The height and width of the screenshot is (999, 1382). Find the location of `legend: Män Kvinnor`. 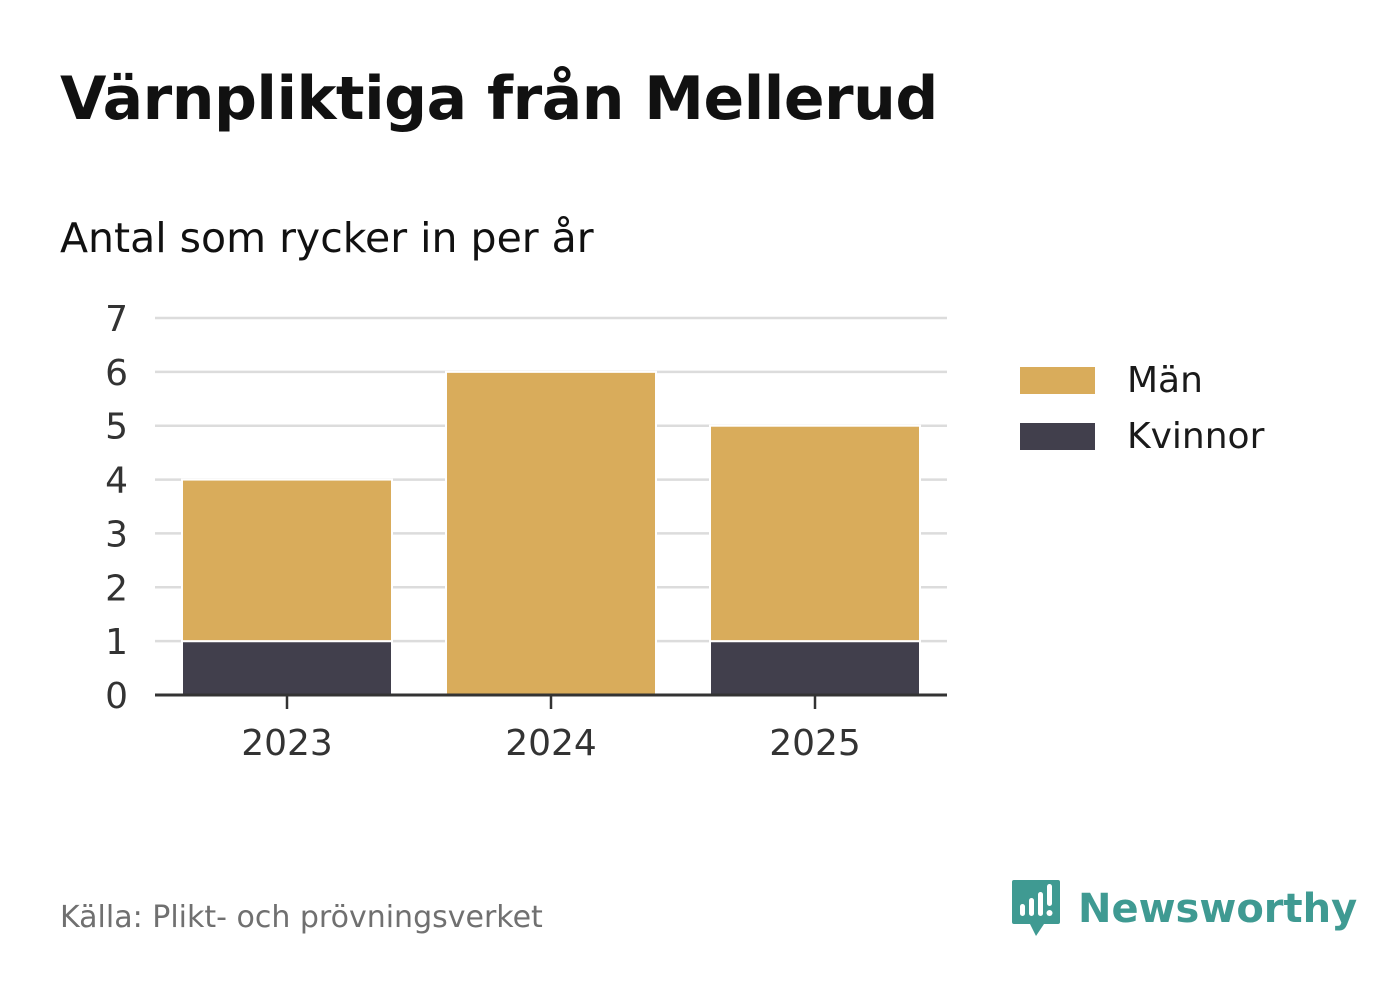

legend: Män Kvinnor is located at coordinates (1142, 408).